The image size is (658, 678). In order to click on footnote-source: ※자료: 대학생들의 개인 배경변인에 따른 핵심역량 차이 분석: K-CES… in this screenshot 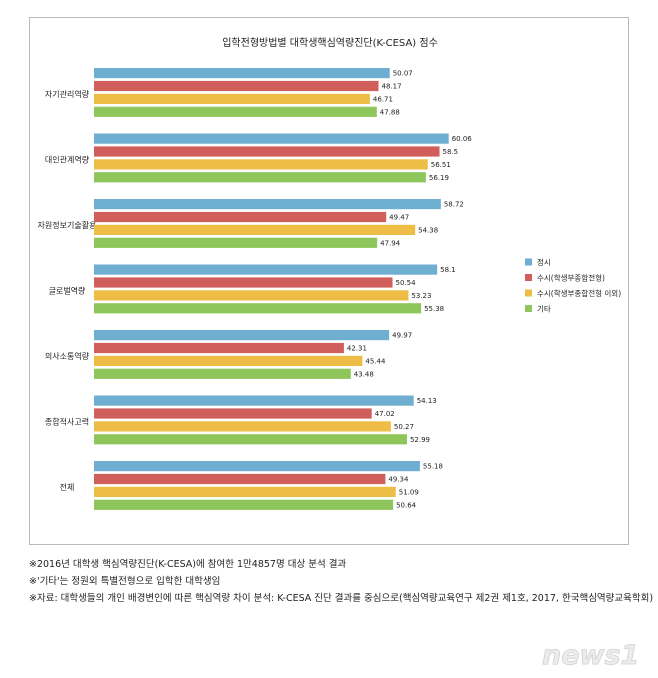, I will do `click(341, 598)`.